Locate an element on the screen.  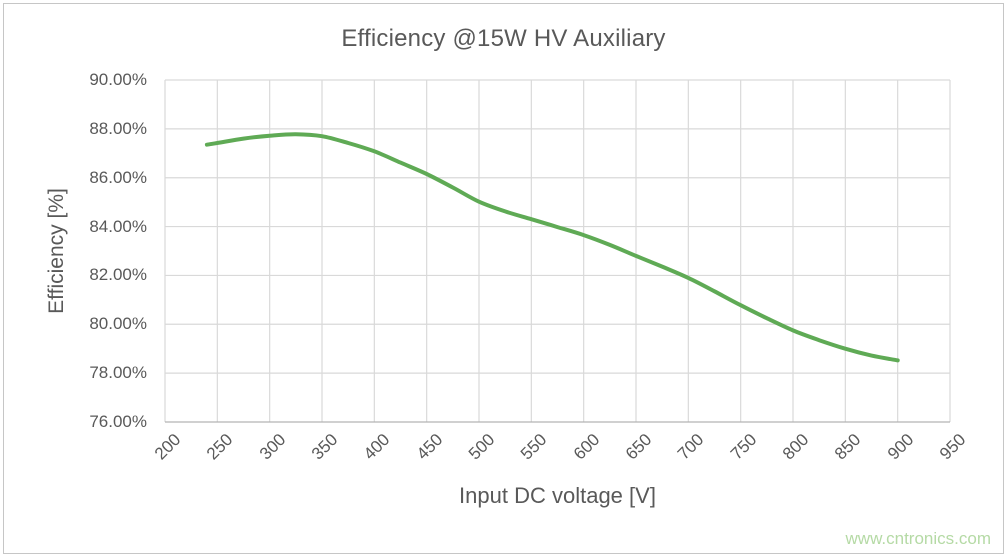
watermark: www.cntronics.com is located at coordinates (918, 538).